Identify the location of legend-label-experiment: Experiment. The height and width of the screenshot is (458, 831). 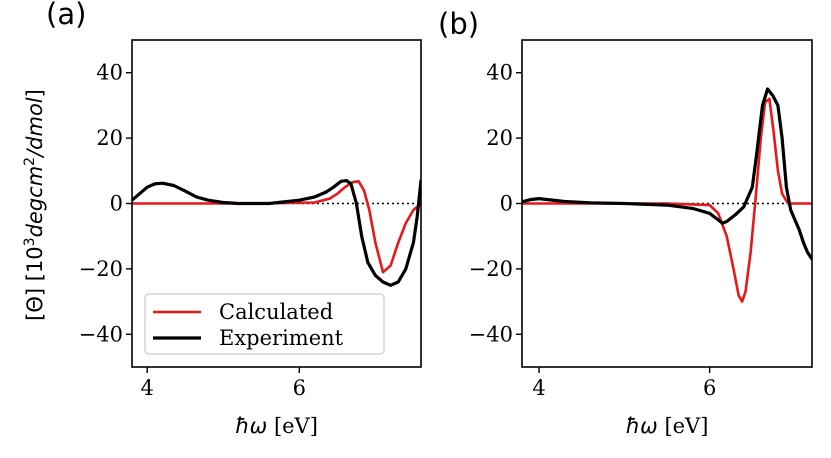
(281, 338).